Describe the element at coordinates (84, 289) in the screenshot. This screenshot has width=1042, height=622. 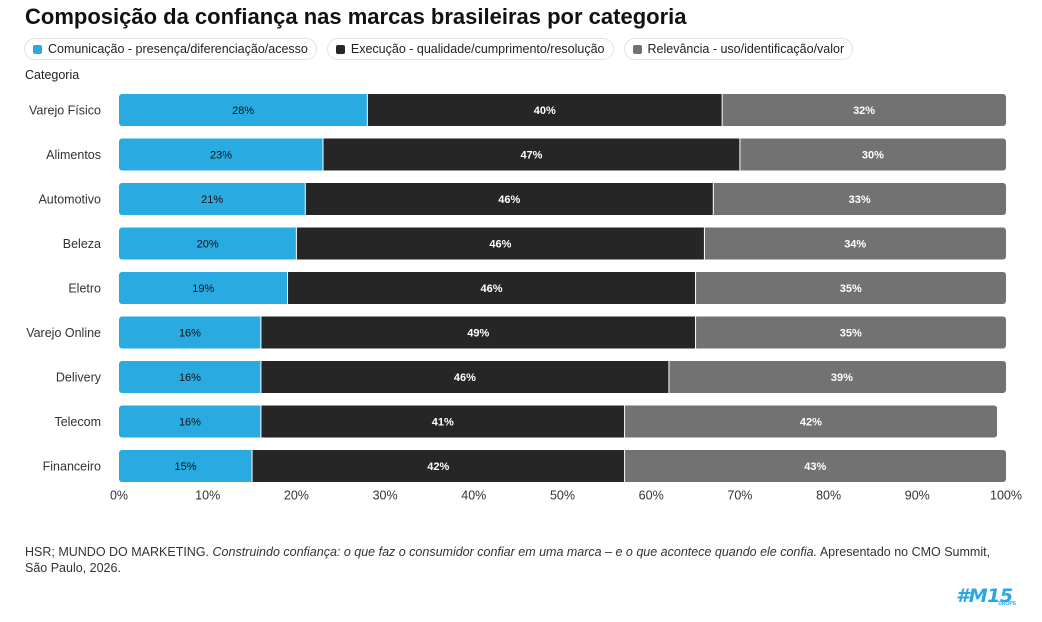
I see `category-label-eletro: Eletro` at that location.